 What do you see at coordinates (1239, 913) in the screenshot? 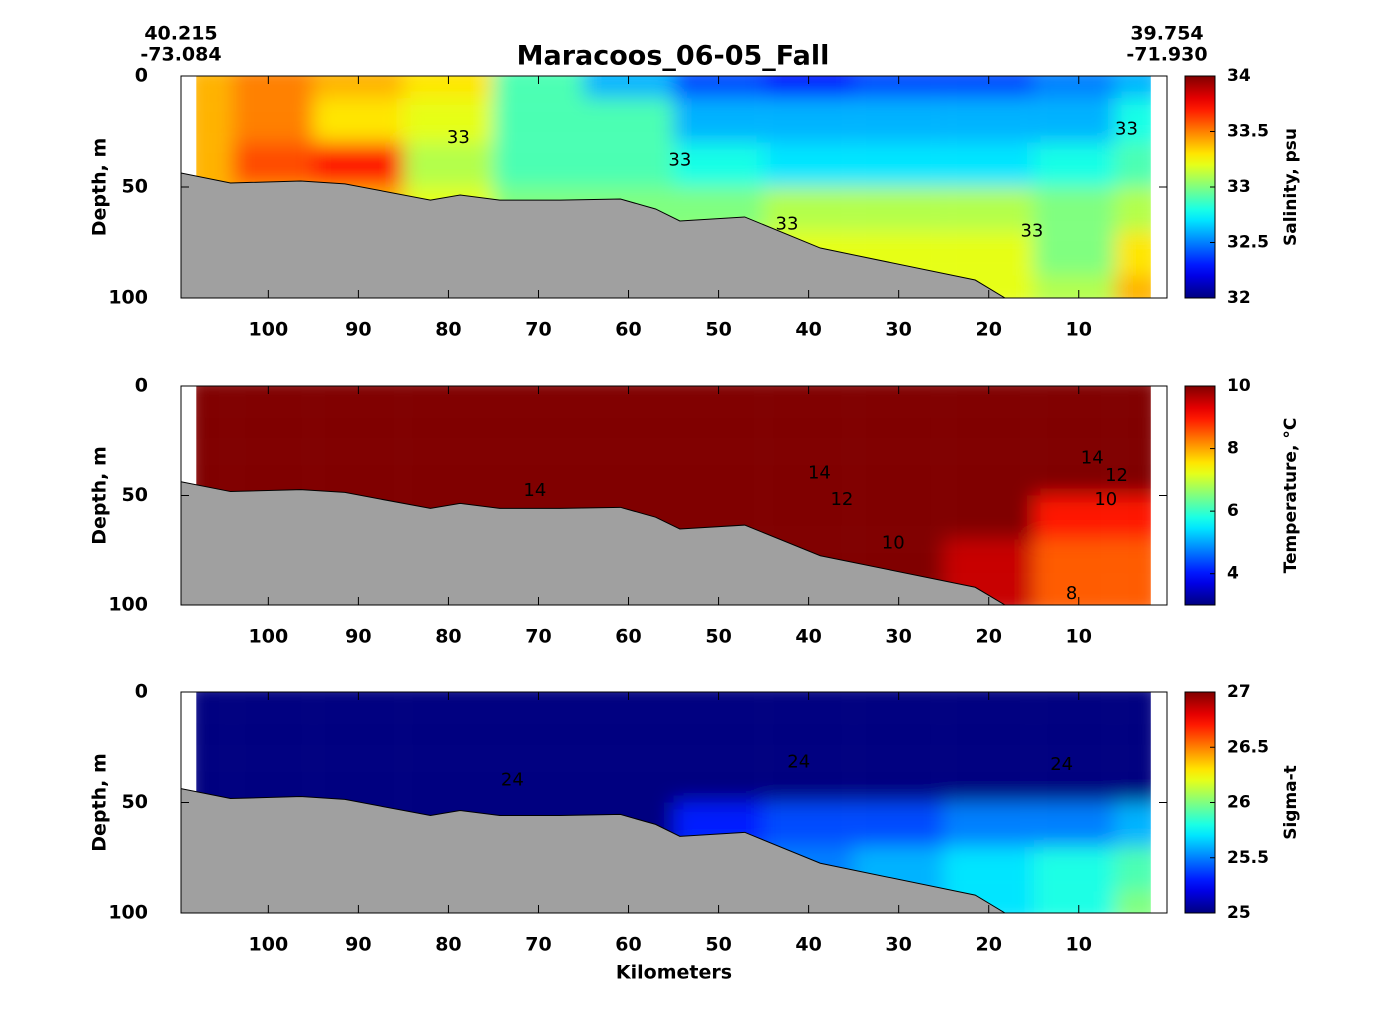
I see `colorbar-tick-label: 25` at bounding box center [1239, 913].